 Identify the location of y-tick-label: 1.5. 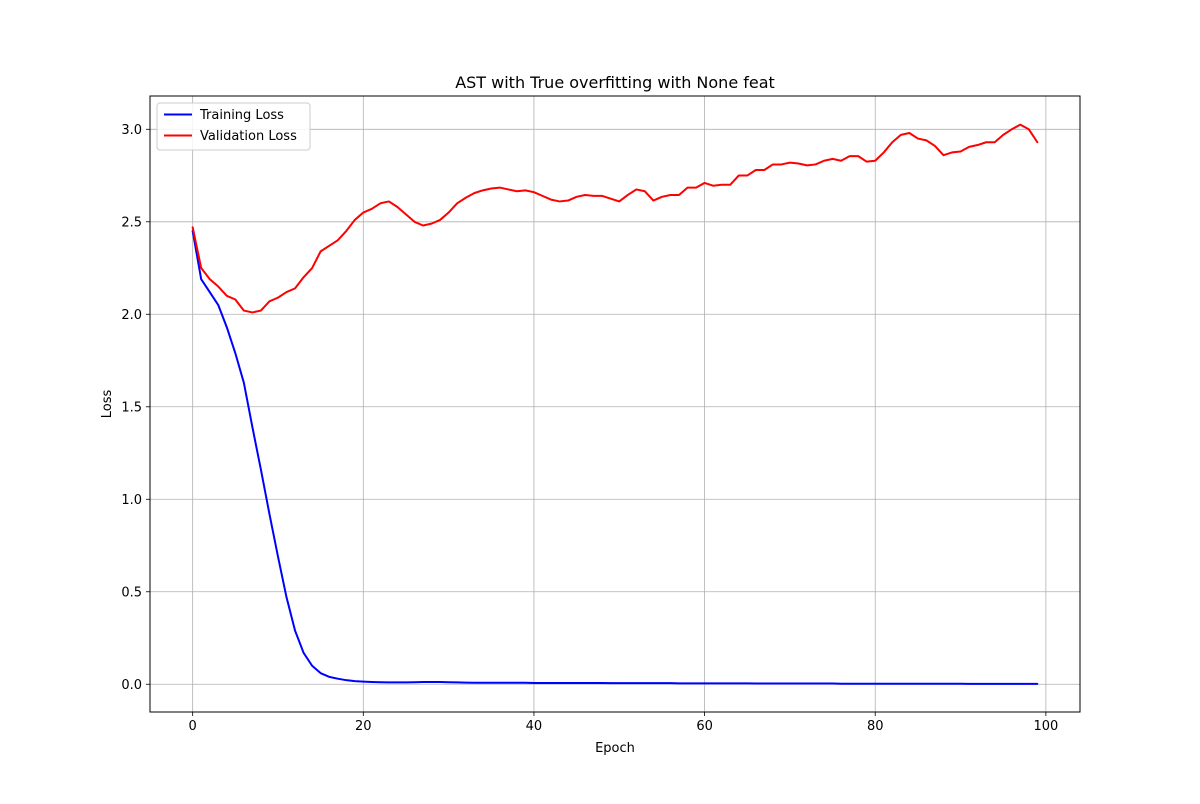
(131, 407).